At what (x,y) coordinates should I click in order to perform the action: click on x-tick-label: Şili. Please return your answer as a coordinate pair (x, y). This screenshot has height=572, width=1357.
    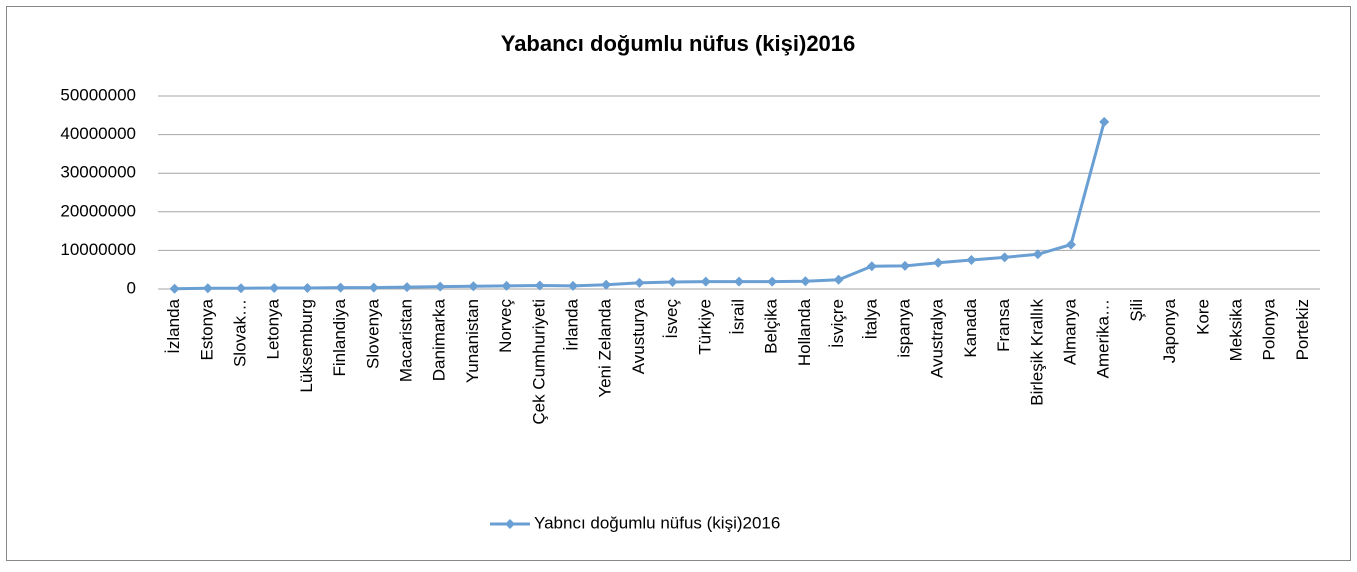
    Looking at the image, I should click on (1136, 310).